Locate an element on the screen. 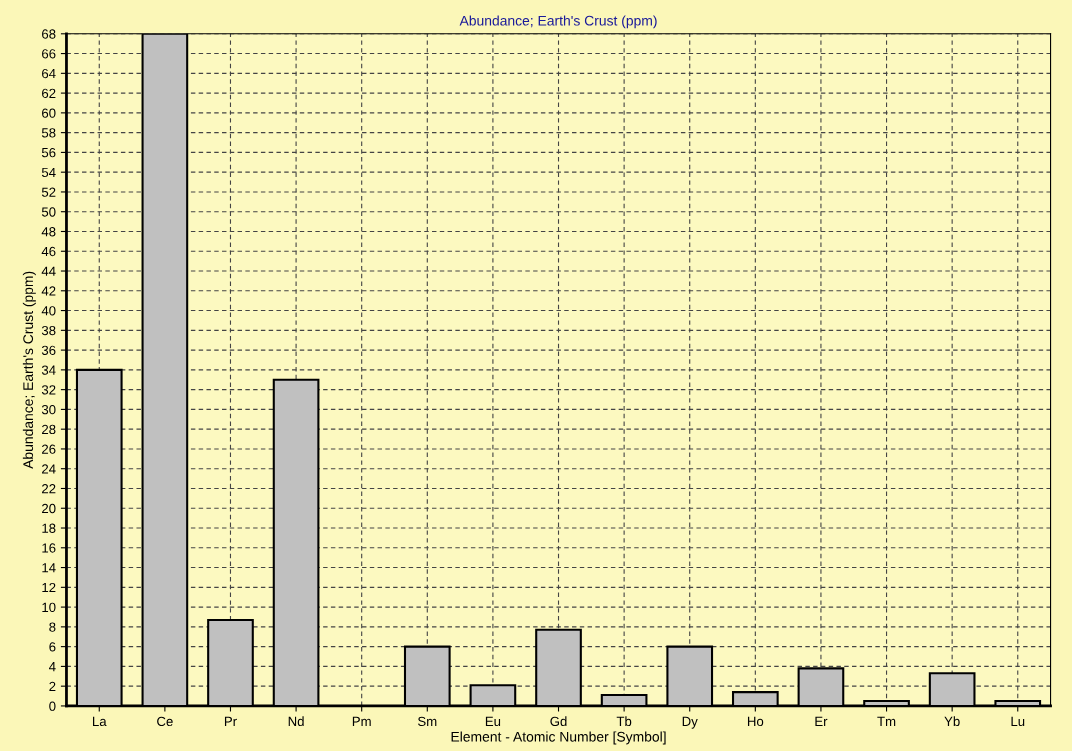 The image size is (1072, 751). y-tick-label: 38 is located at coordinates (48, 330).